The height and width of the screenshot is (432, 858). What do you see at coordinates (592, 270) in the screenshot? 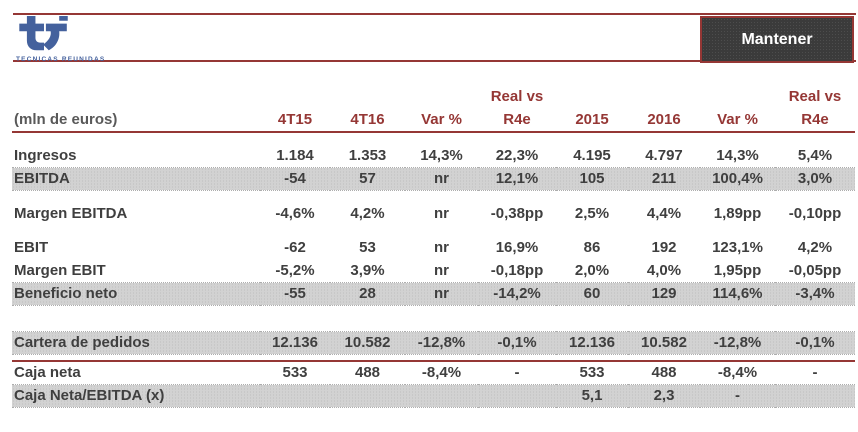
I see `value-cell: 2,0%` at bounding box center [592, 270].